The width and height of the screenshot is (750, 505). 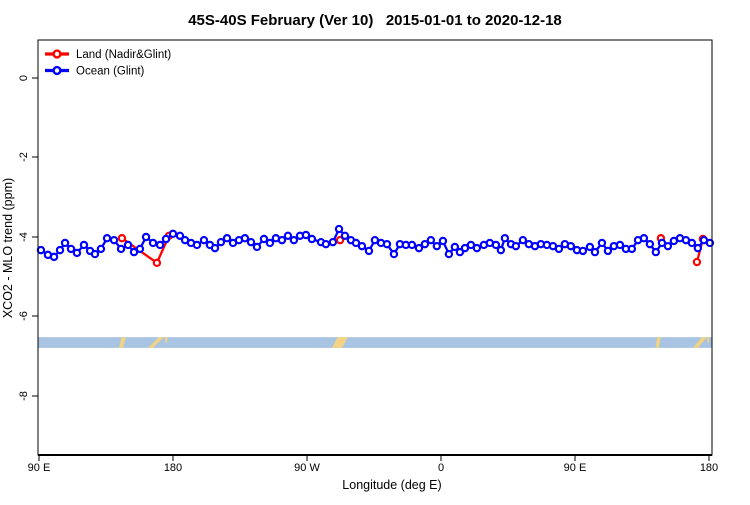 What do you see at coordinates (110, 72) in the screenshot?
I see `legend-label-ocean: Ocean (Glint)` at bounding box center [110, 72].